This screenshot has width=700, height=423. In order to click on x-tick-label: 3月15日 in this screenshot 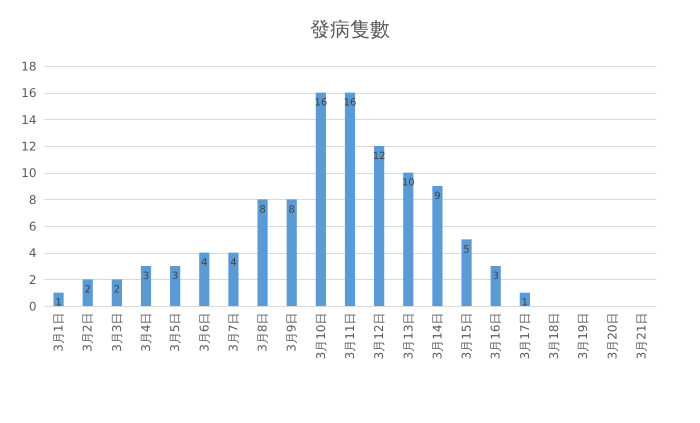, I will do `click(467, 336)`.